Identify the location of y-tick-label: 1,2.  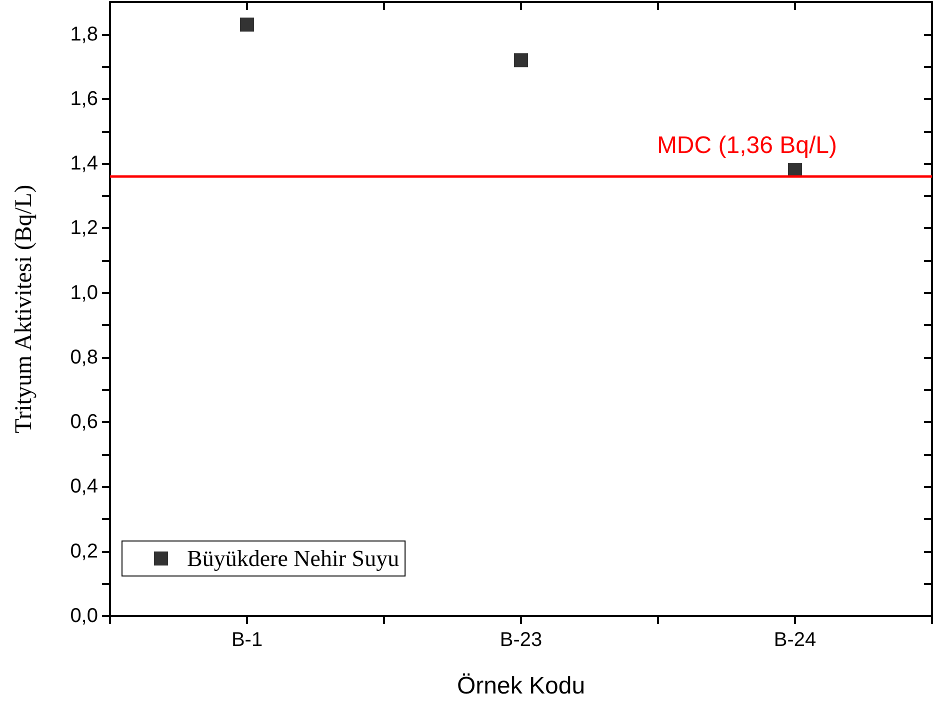
(84, 228).